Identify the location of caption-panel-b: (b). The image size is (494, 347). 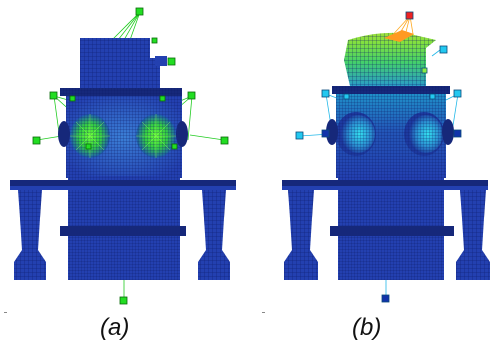
(367, 327).